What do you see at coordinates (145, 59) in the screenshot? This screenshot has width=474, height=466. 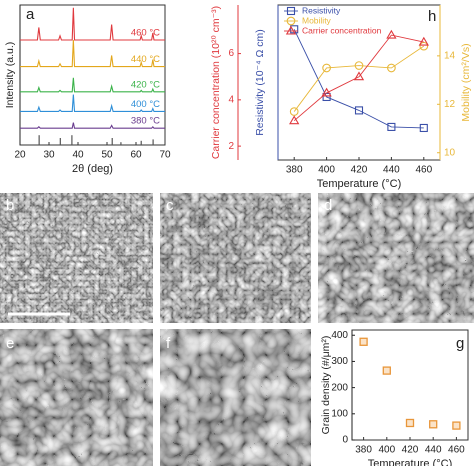 I see `series-label: 440 °C` at bounding box center [145, 59].